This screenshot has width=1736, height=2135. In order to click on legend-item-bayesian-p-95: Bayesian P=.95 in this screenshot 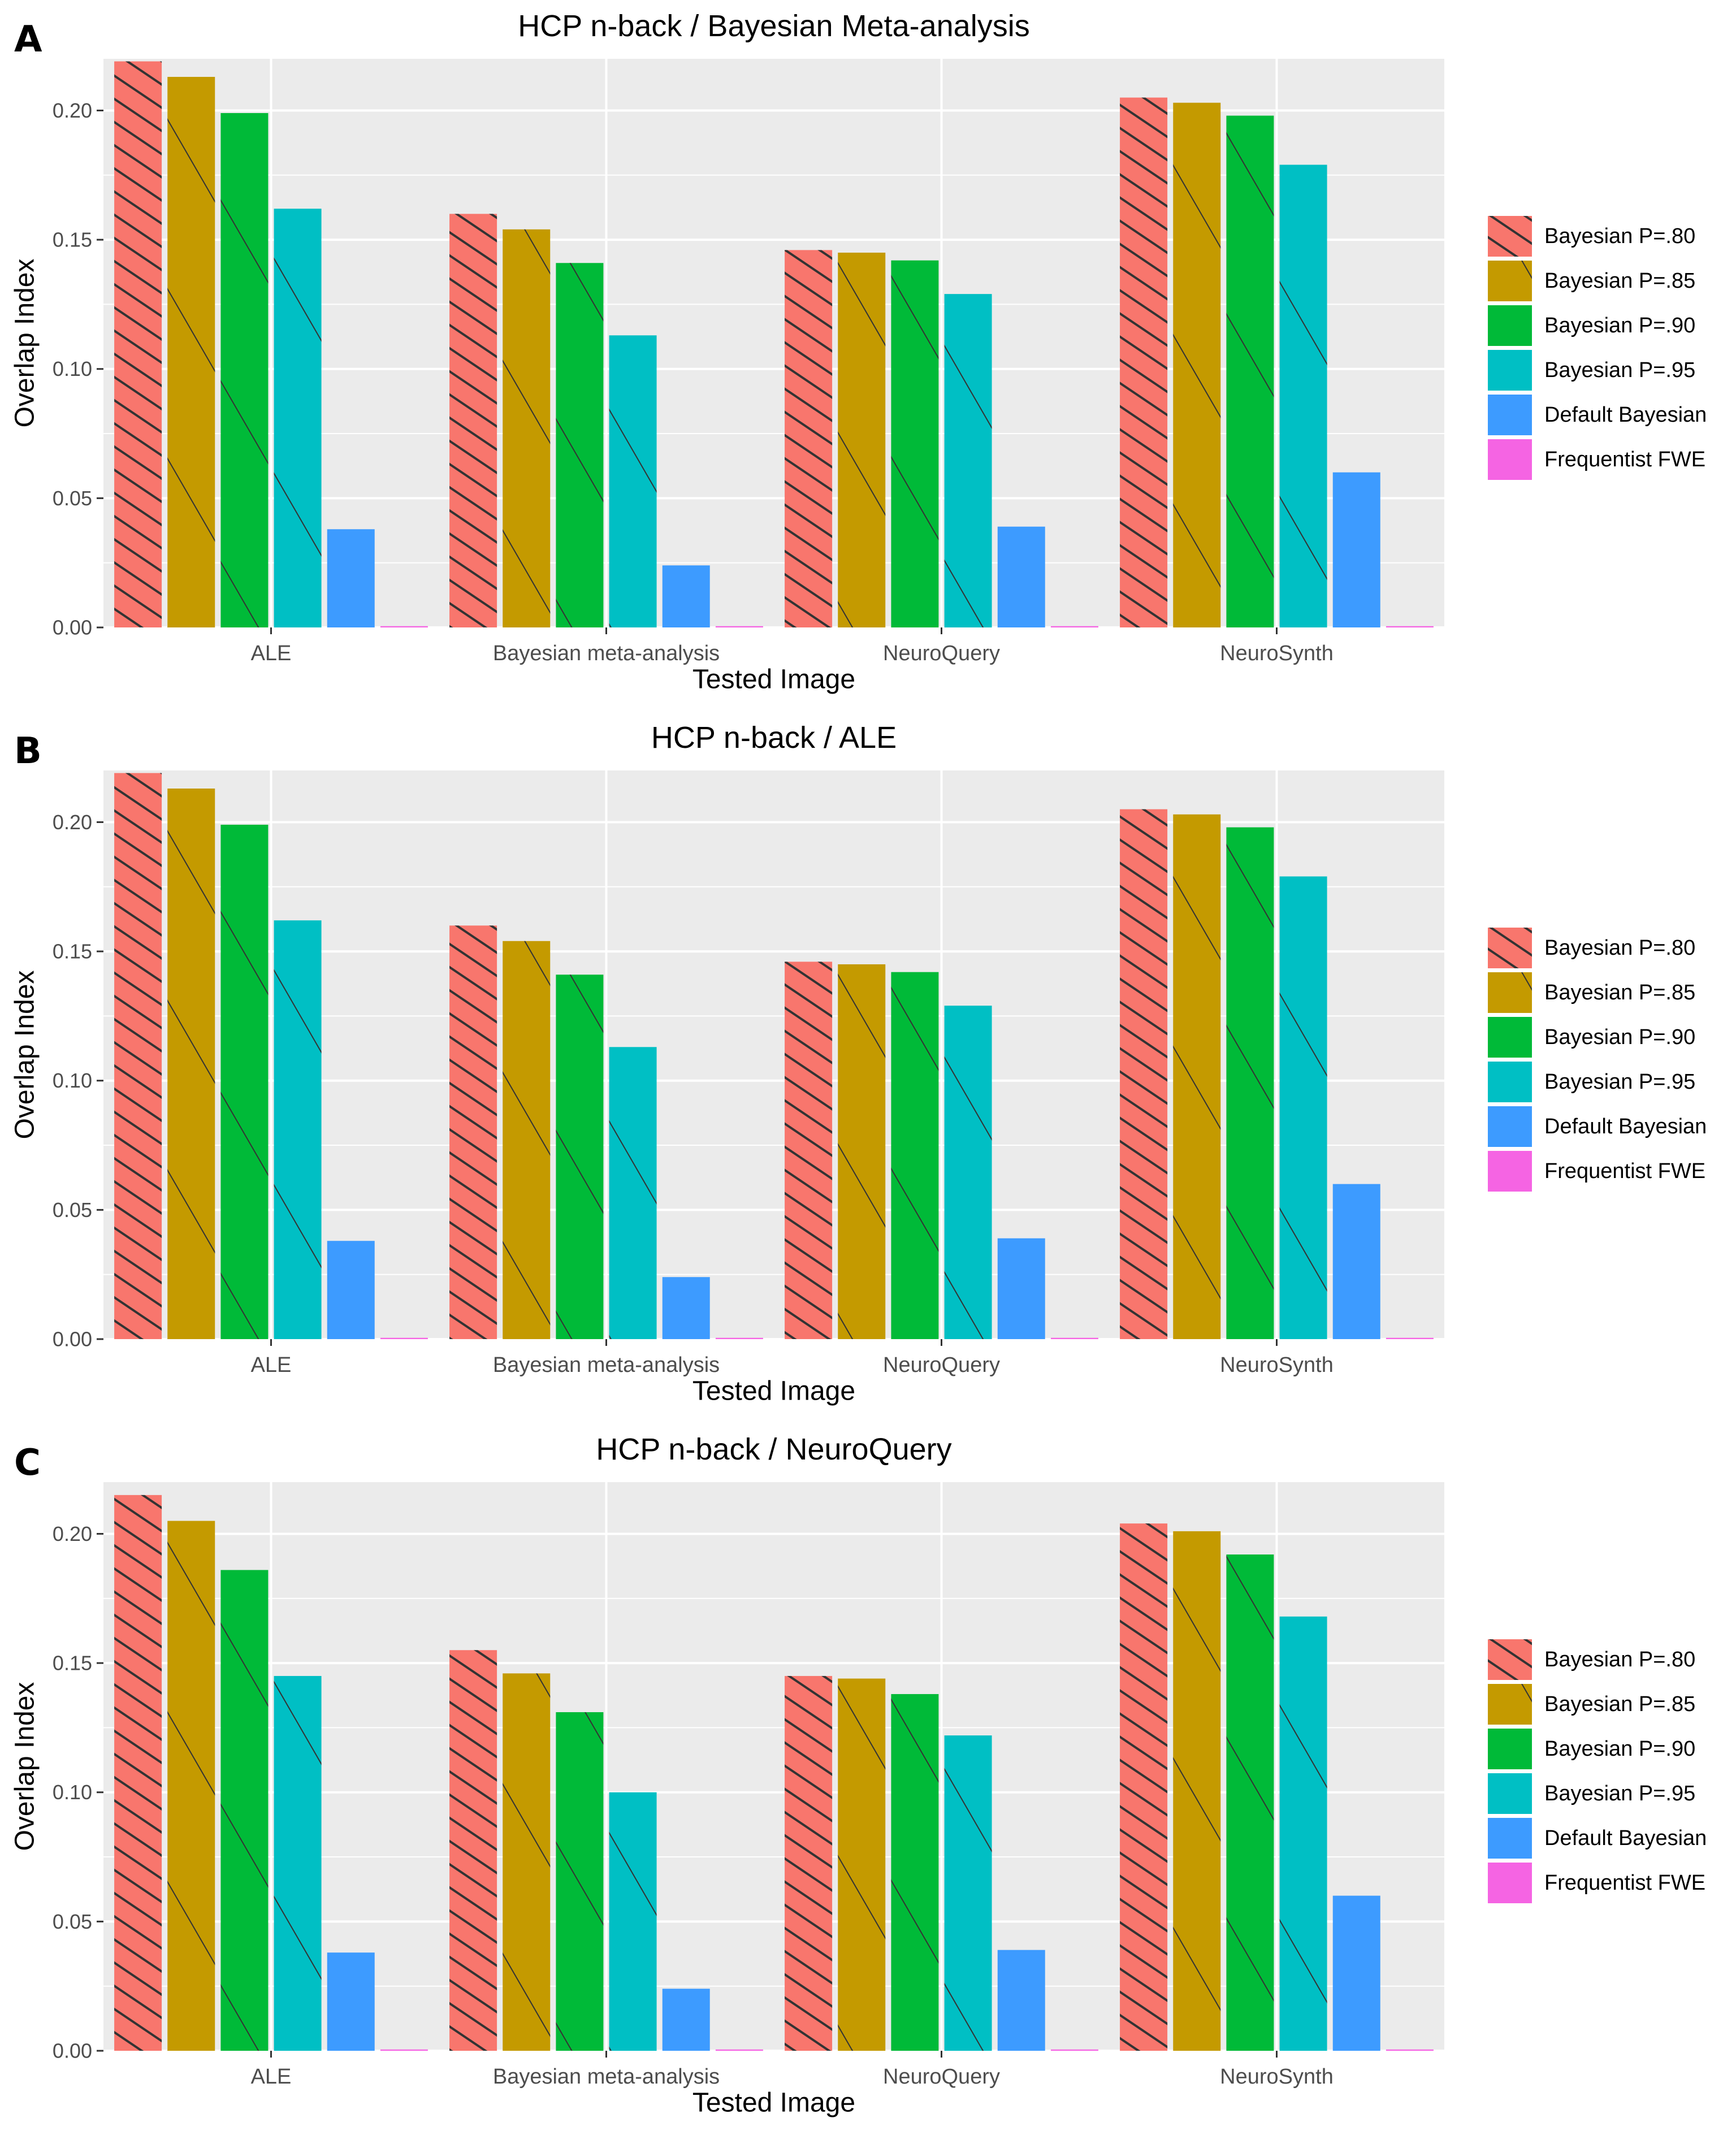, I will do `click(1591, 1793)`.